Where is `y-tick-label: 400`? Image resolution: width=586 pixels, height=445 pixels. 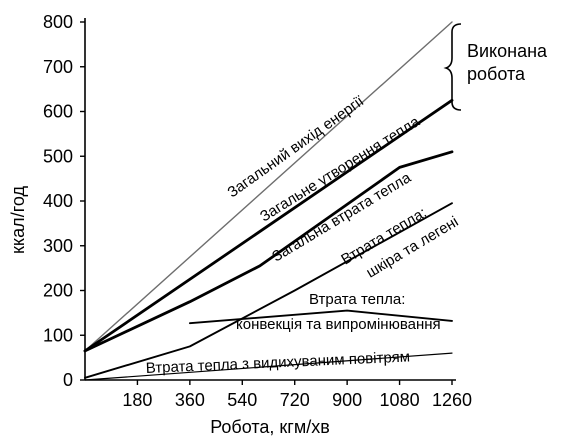 y-tick-label: 400 is located at coordinates (58, 201).